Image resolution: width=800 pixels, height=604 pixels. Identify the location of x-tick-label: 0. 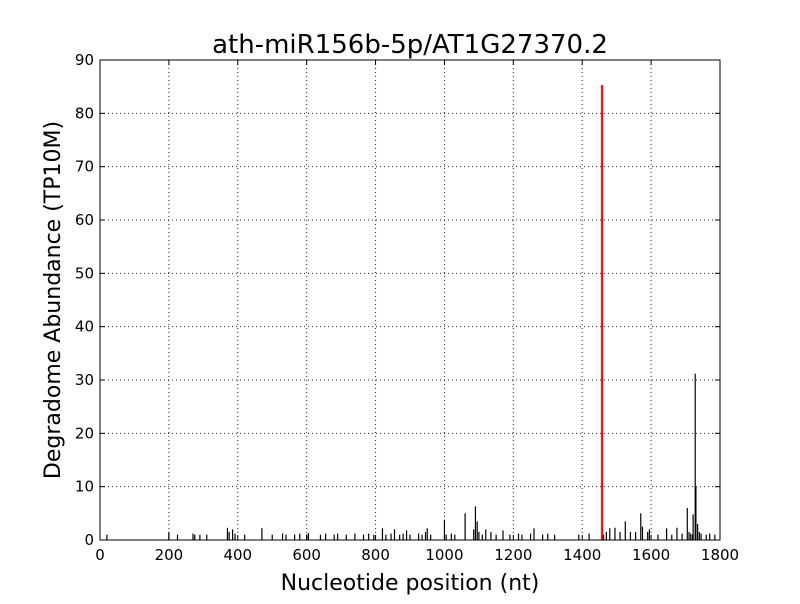
(100, 555).